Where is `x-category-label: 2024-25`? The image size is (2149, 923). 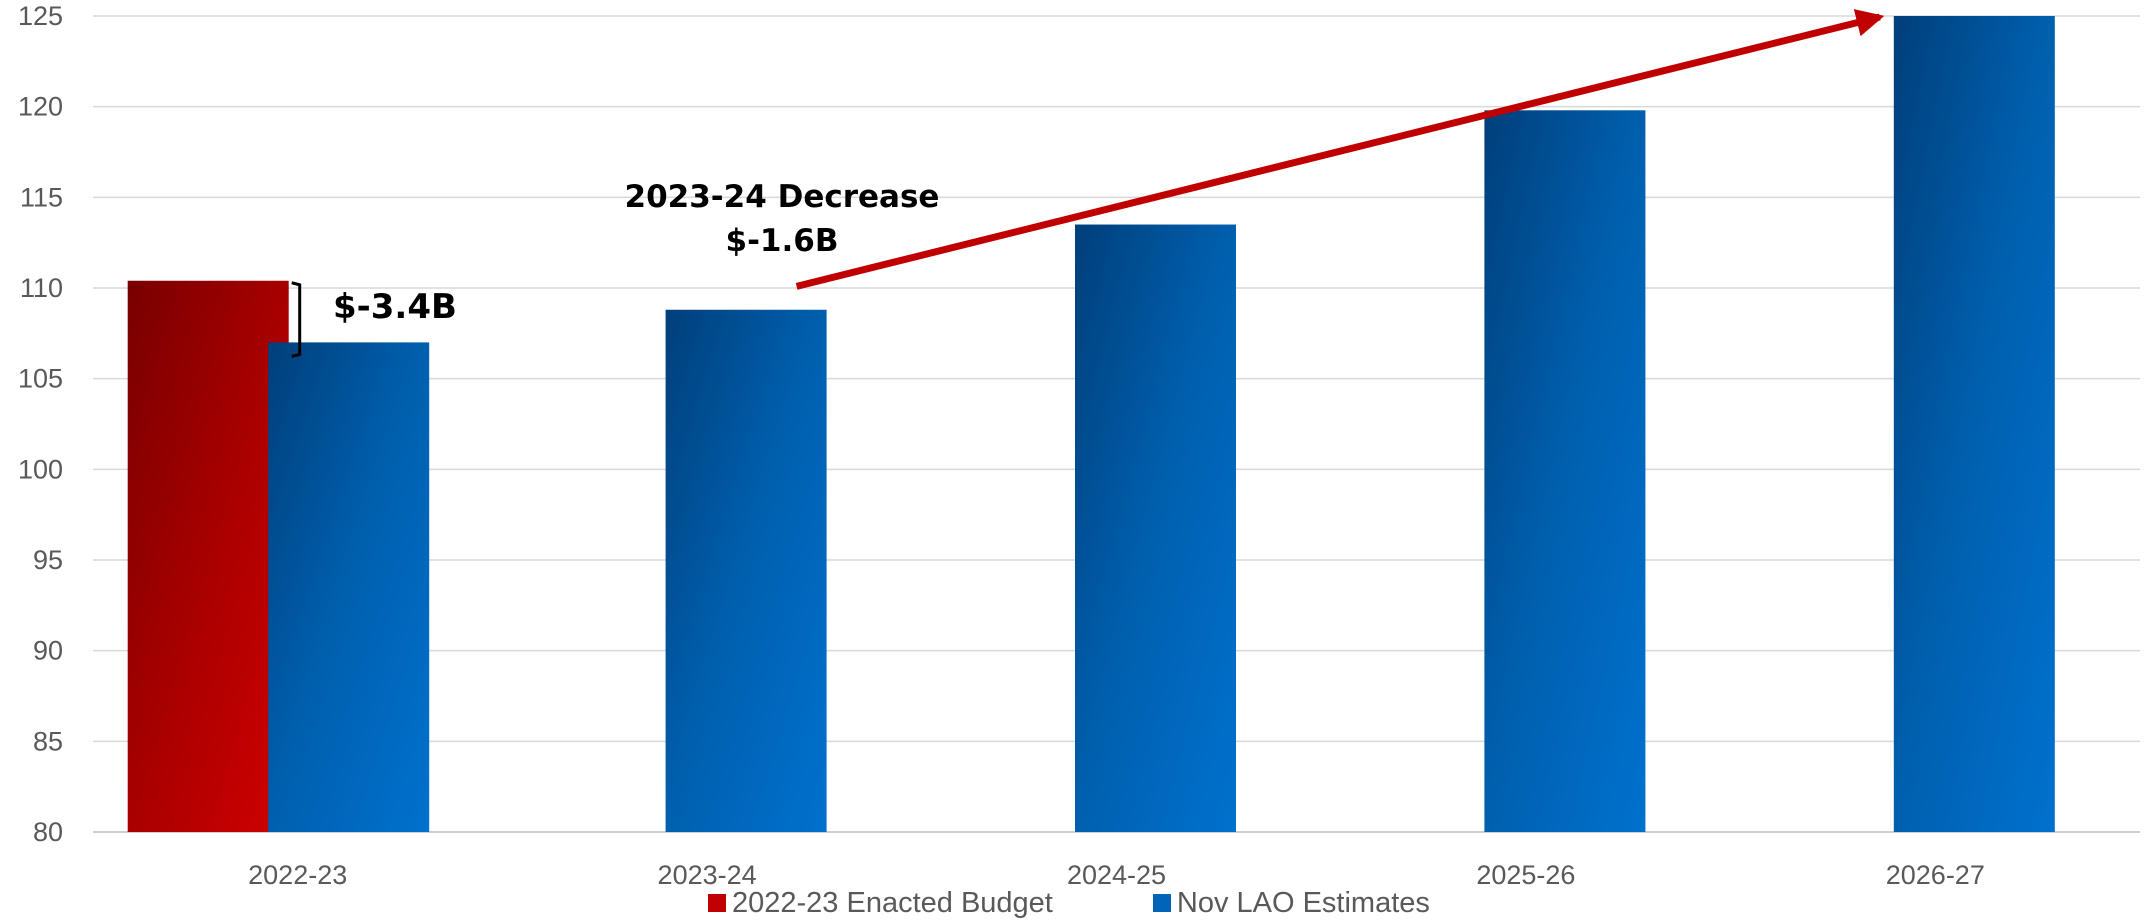 x-category-label: 2024-25 is located at coordinates (1116, 875).